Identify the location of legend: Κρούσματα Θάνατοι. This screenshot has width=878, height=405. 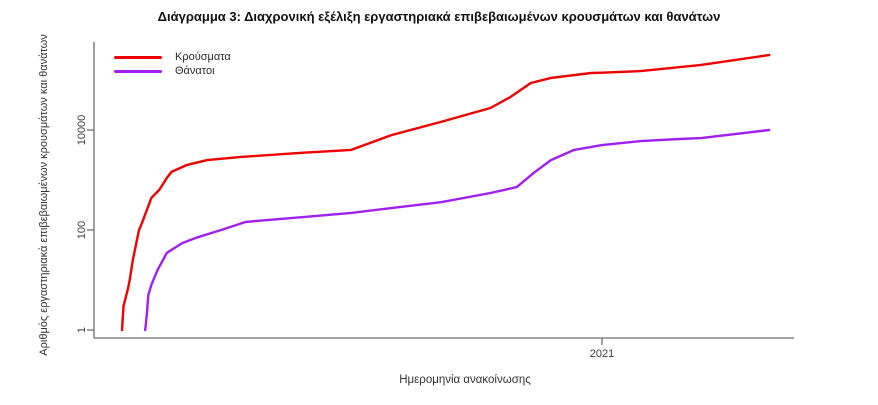
(172, 64).